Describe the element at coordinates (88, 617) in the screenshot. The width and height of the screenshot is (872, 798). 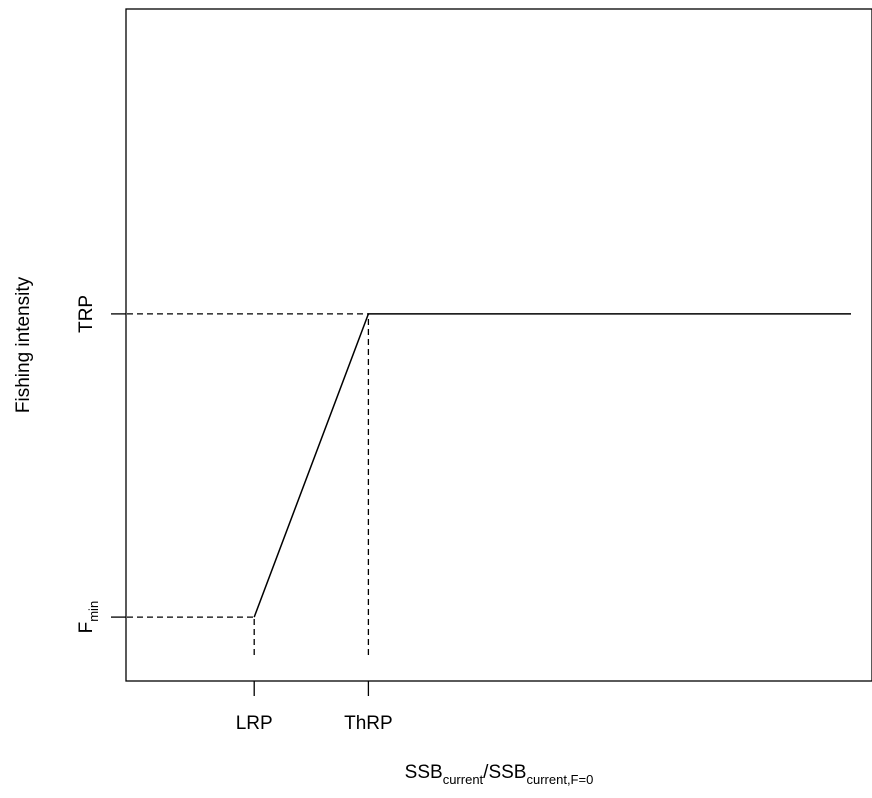
I see `y-tick-label-f-min: Fmin` at that location.